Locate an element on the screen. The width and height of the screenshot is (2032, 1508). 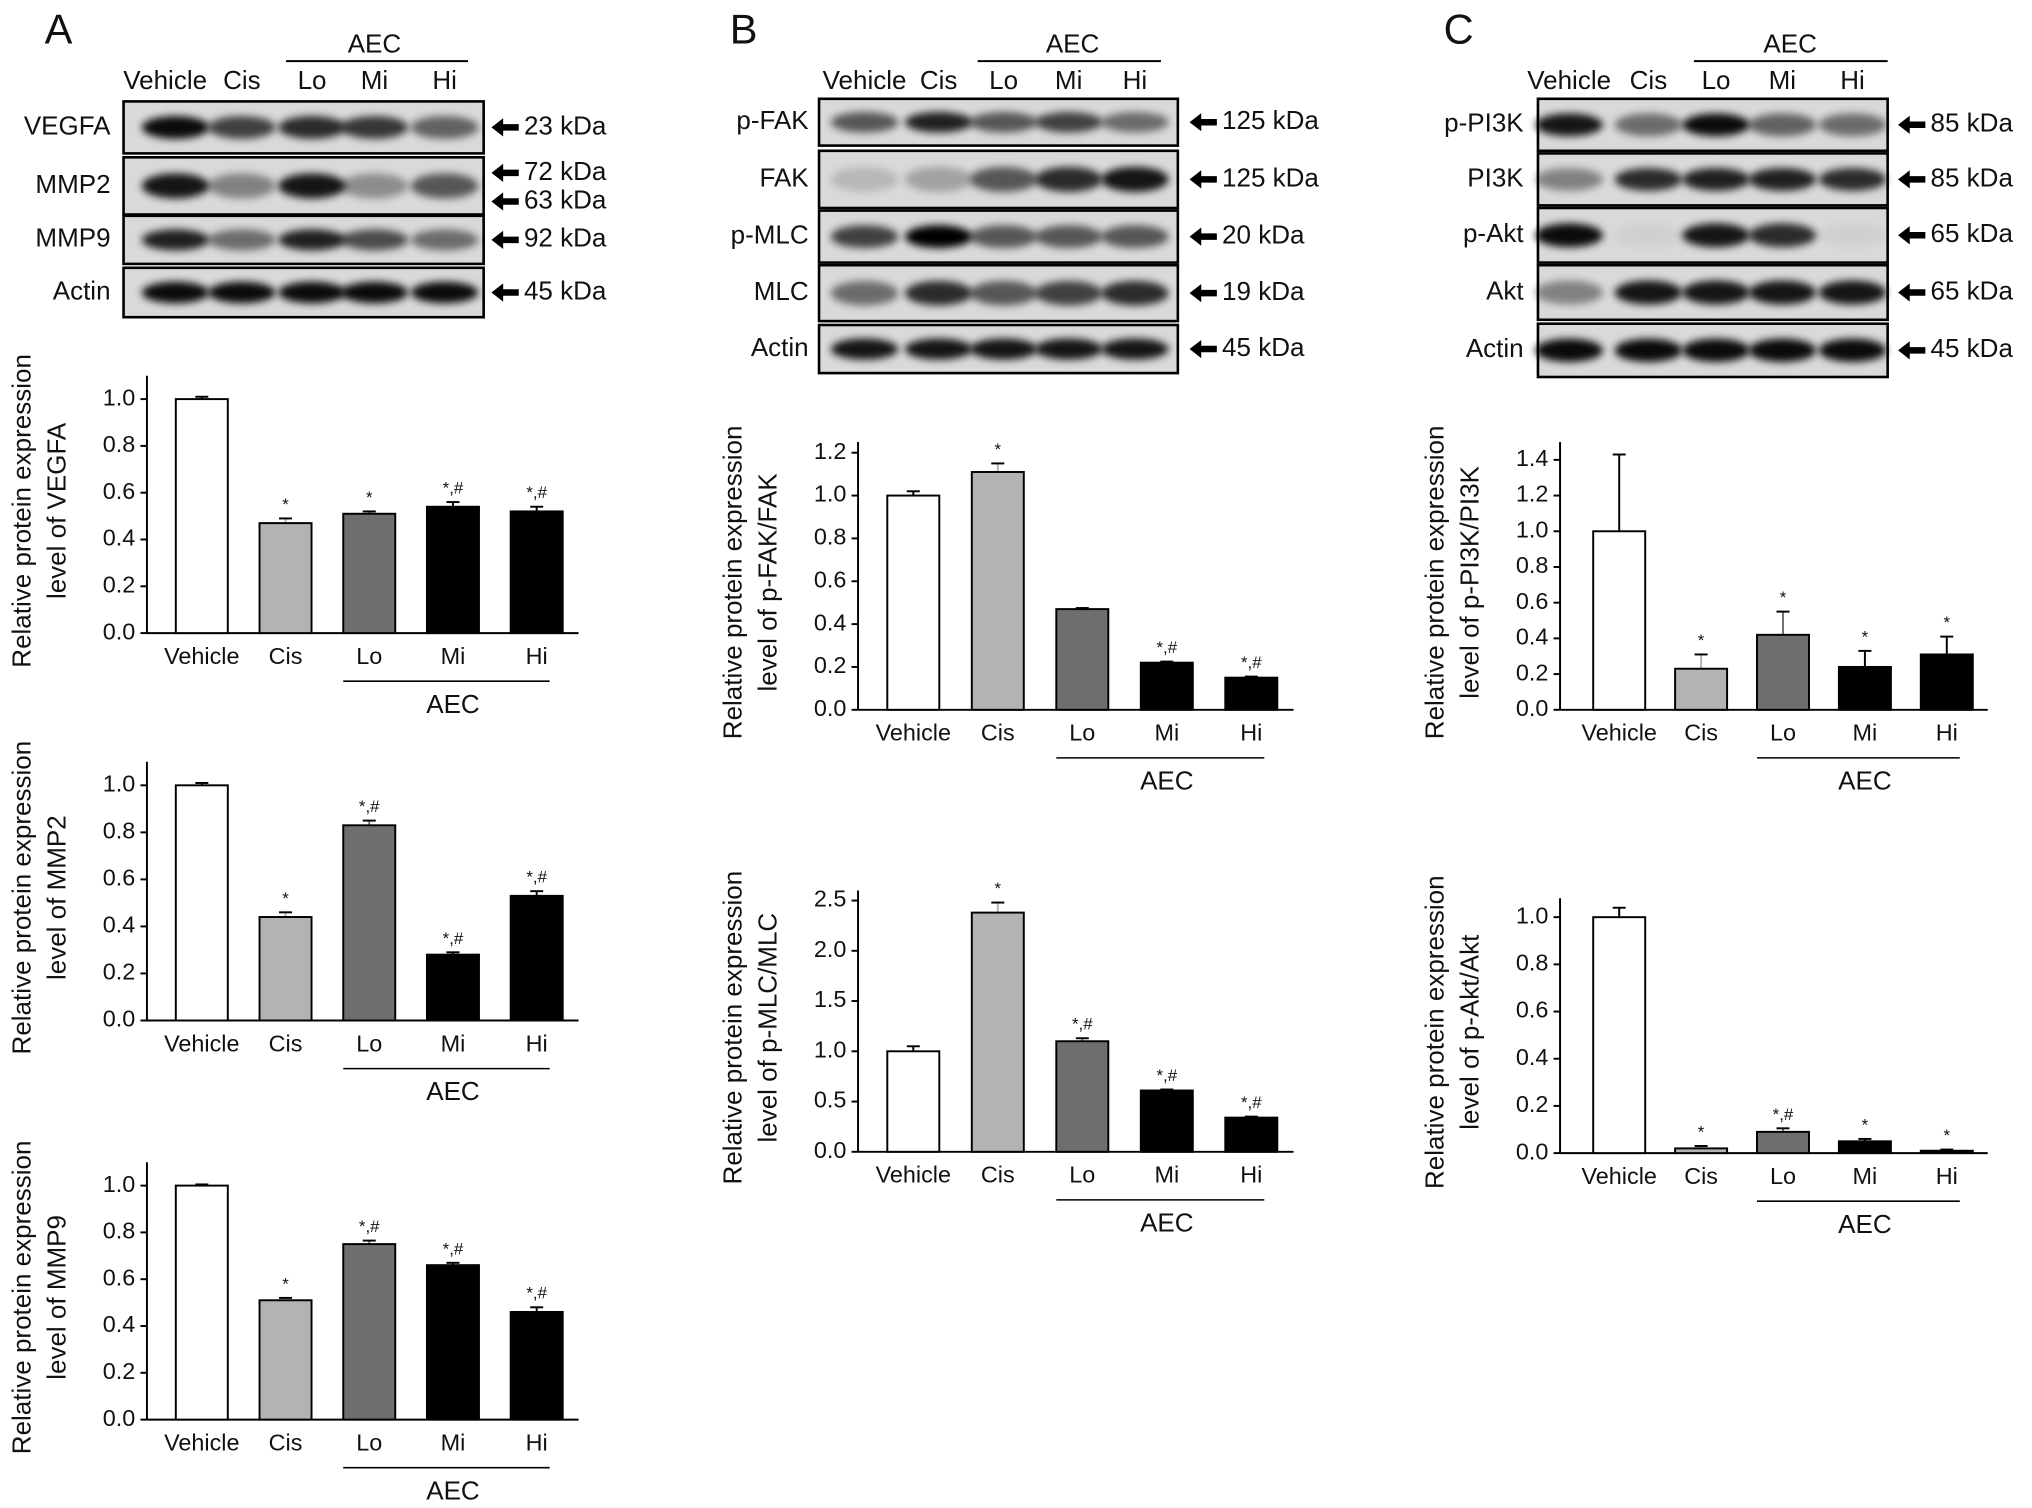
y-axis-label: level of p-FAK/FAK is located at coordinates (768, 582).